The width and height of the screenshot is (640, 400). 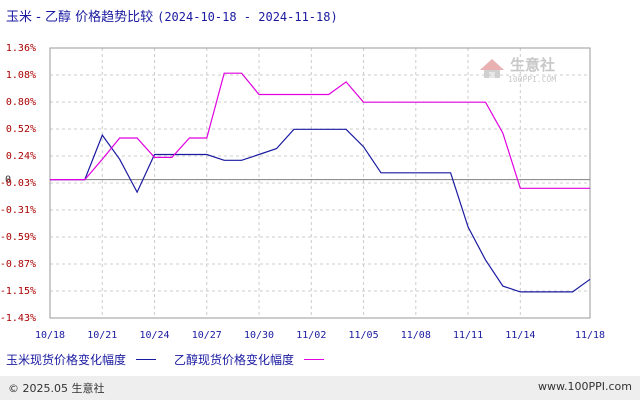 What do you see at coordinates (492, 68) in the screenshot?
I see `house-logo-icon` at bounding box center [492, 68].